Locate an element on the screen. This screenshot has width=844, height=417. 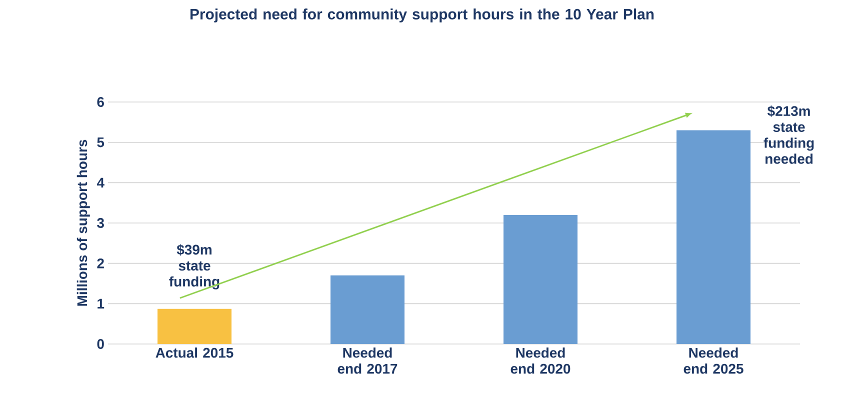
x-tick-label: Needed end 2020 is located at coordinates (540, 361).